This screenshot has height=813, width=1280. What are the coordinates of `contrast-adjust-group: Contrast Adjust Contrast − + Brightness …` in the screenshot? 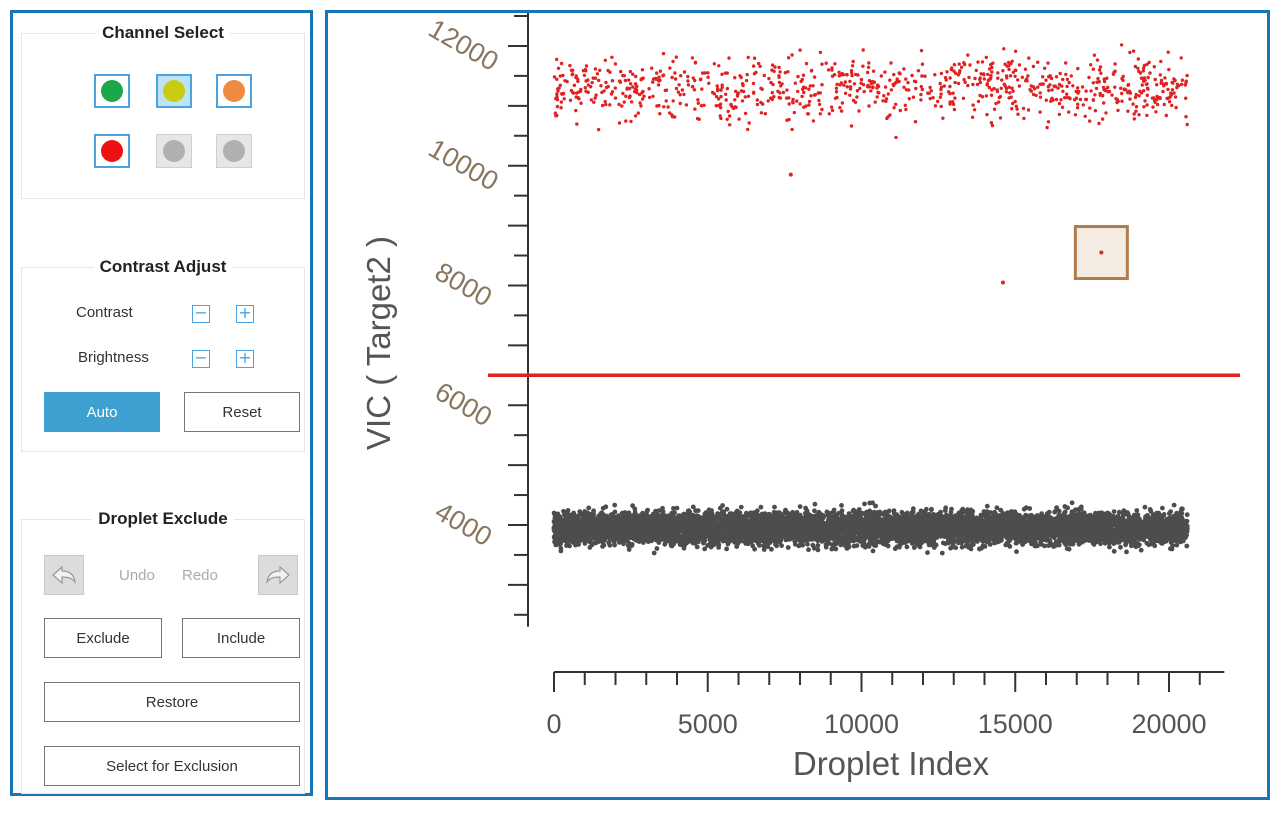 It's located at (163, 354).